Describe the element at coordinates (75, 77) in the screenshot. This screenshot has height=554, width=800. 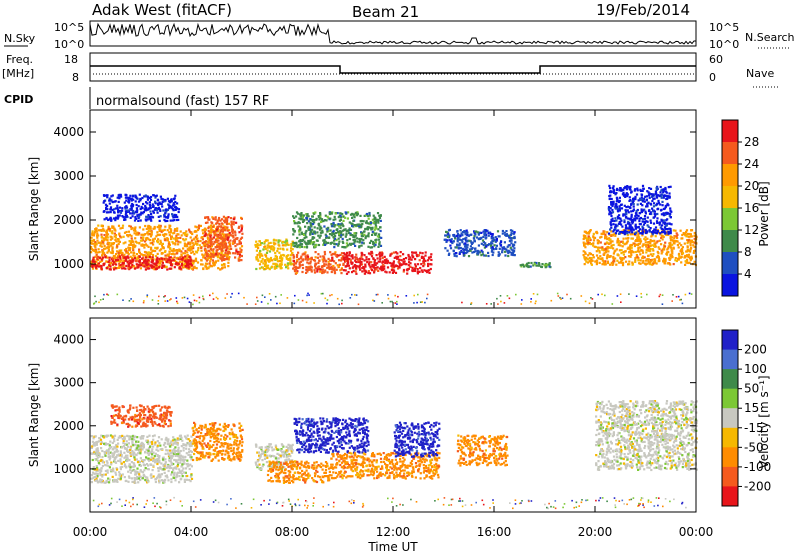
I see `freq-tick-bottom: 8` at that location.